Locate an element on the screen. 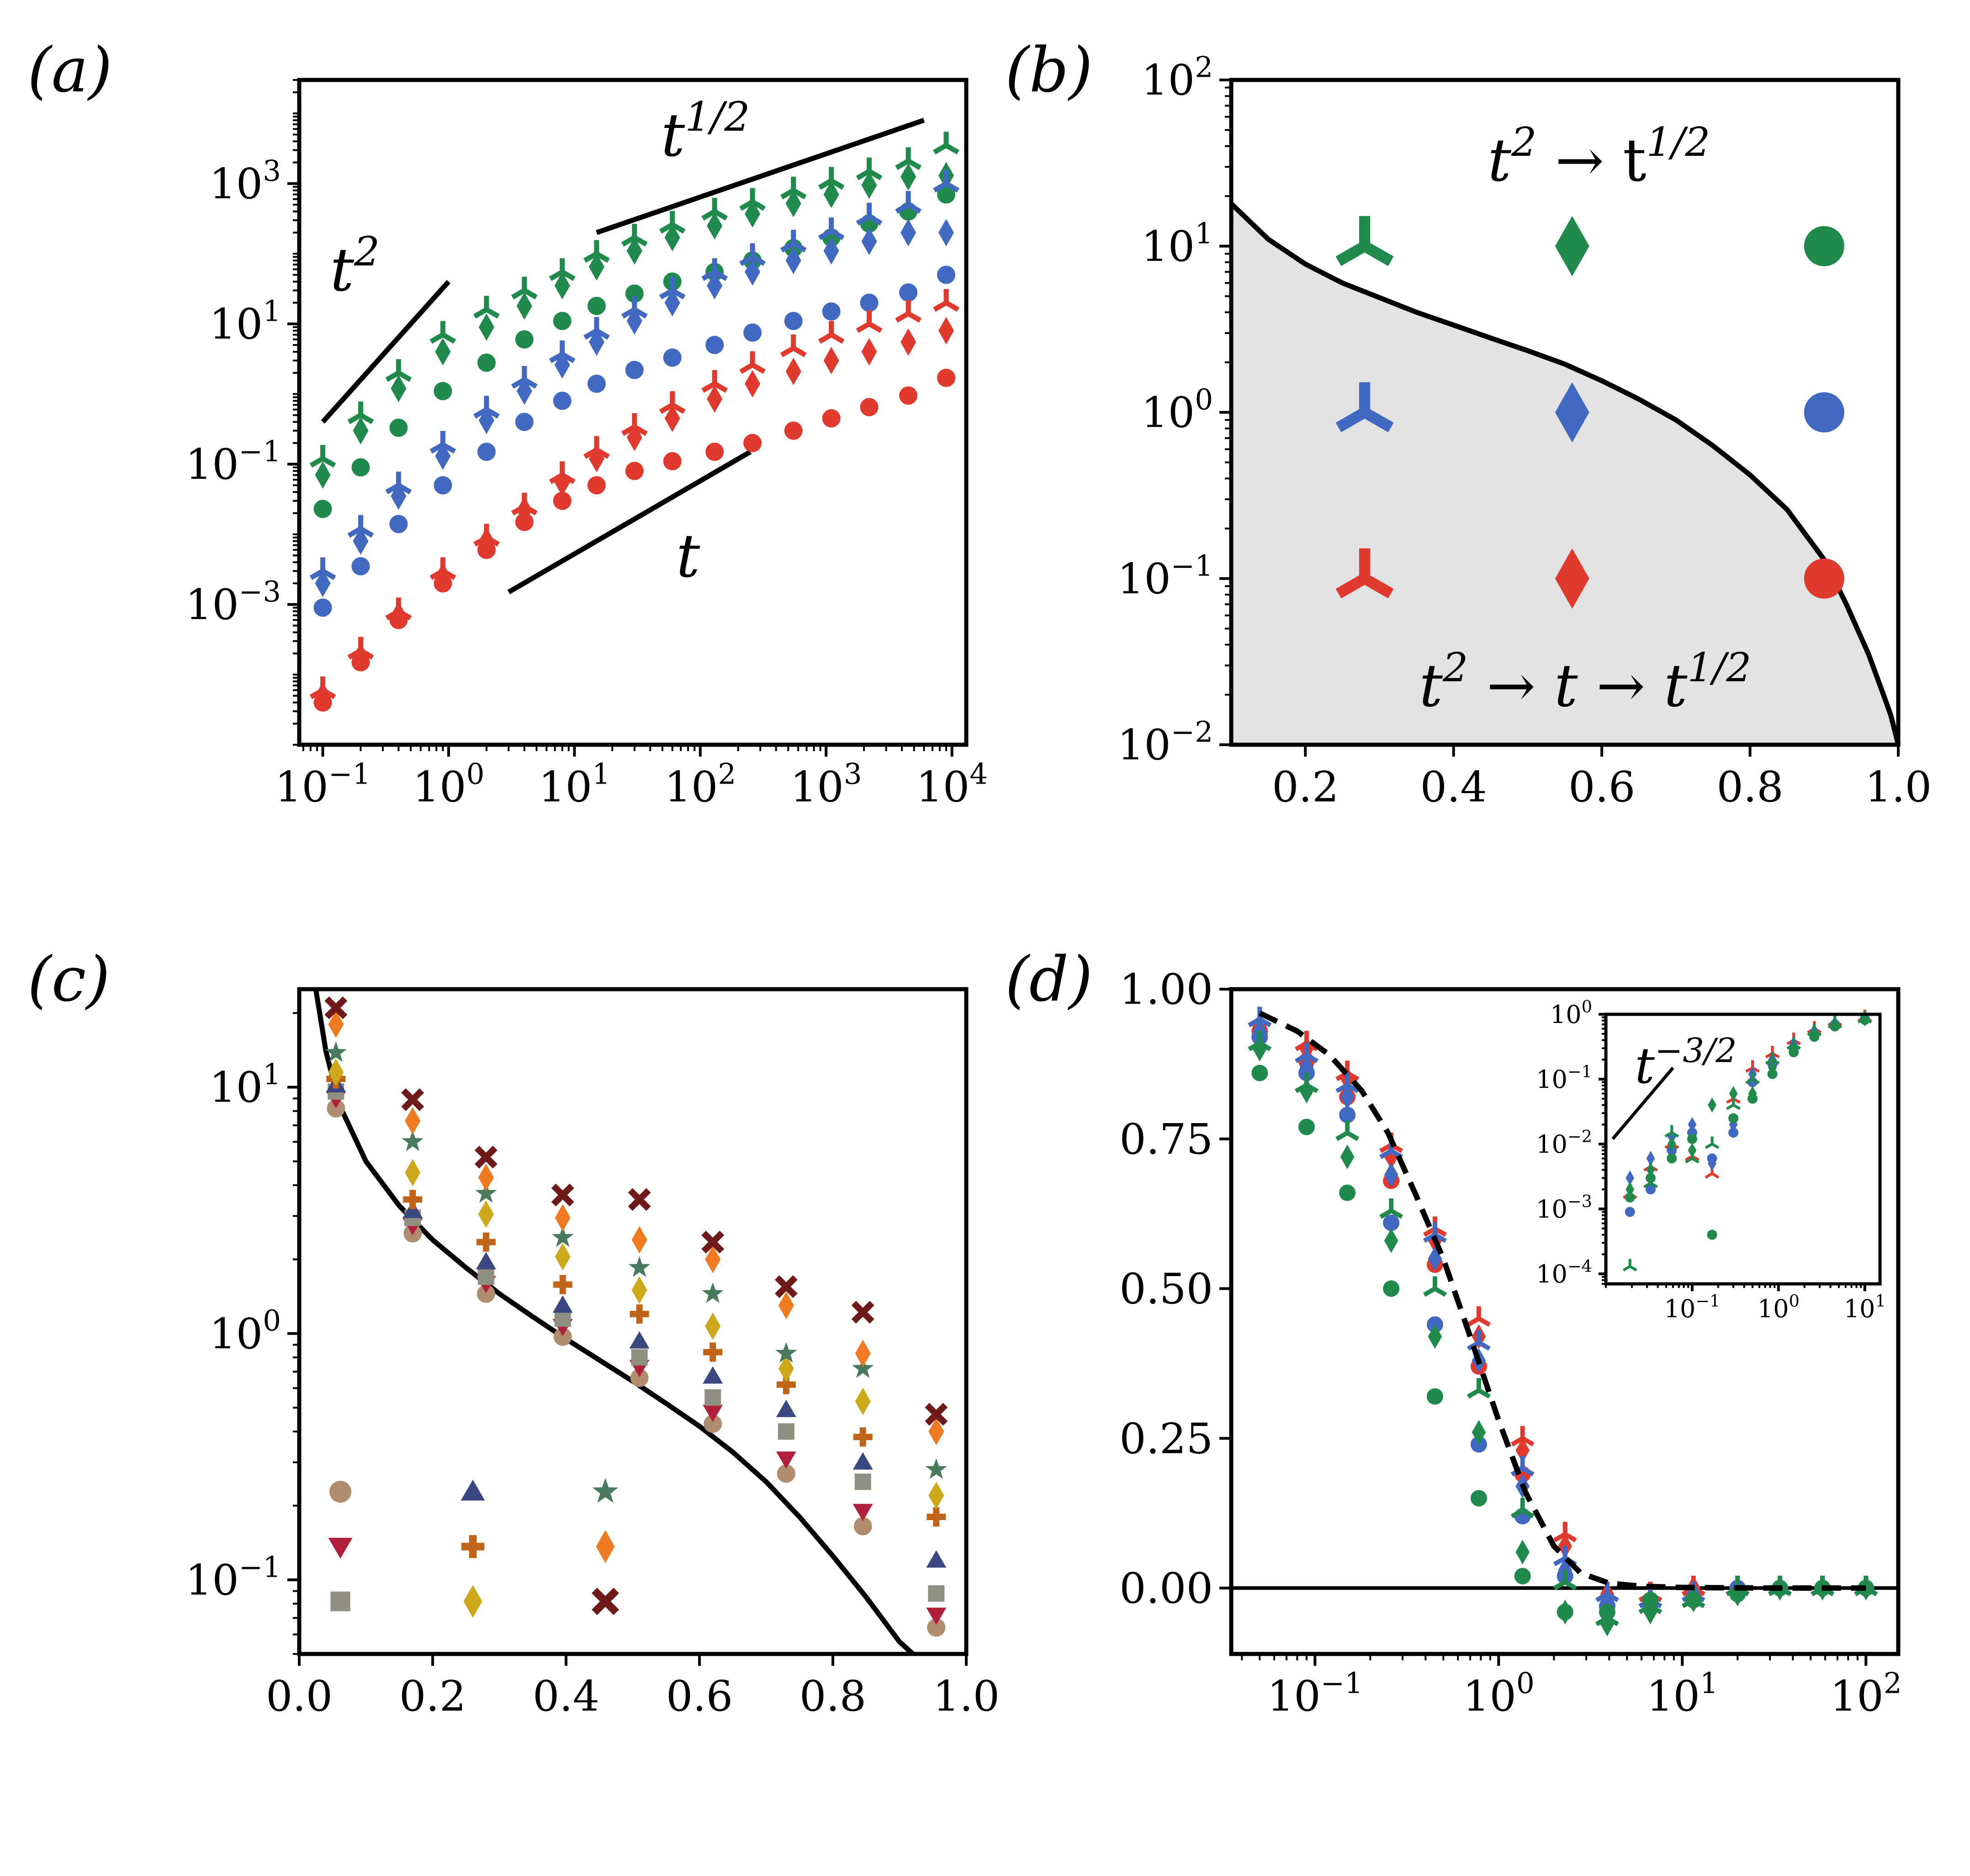 The height and width of the screenshot is (1876, 1970). panel-a-frame is located at coordinates (633, 412).